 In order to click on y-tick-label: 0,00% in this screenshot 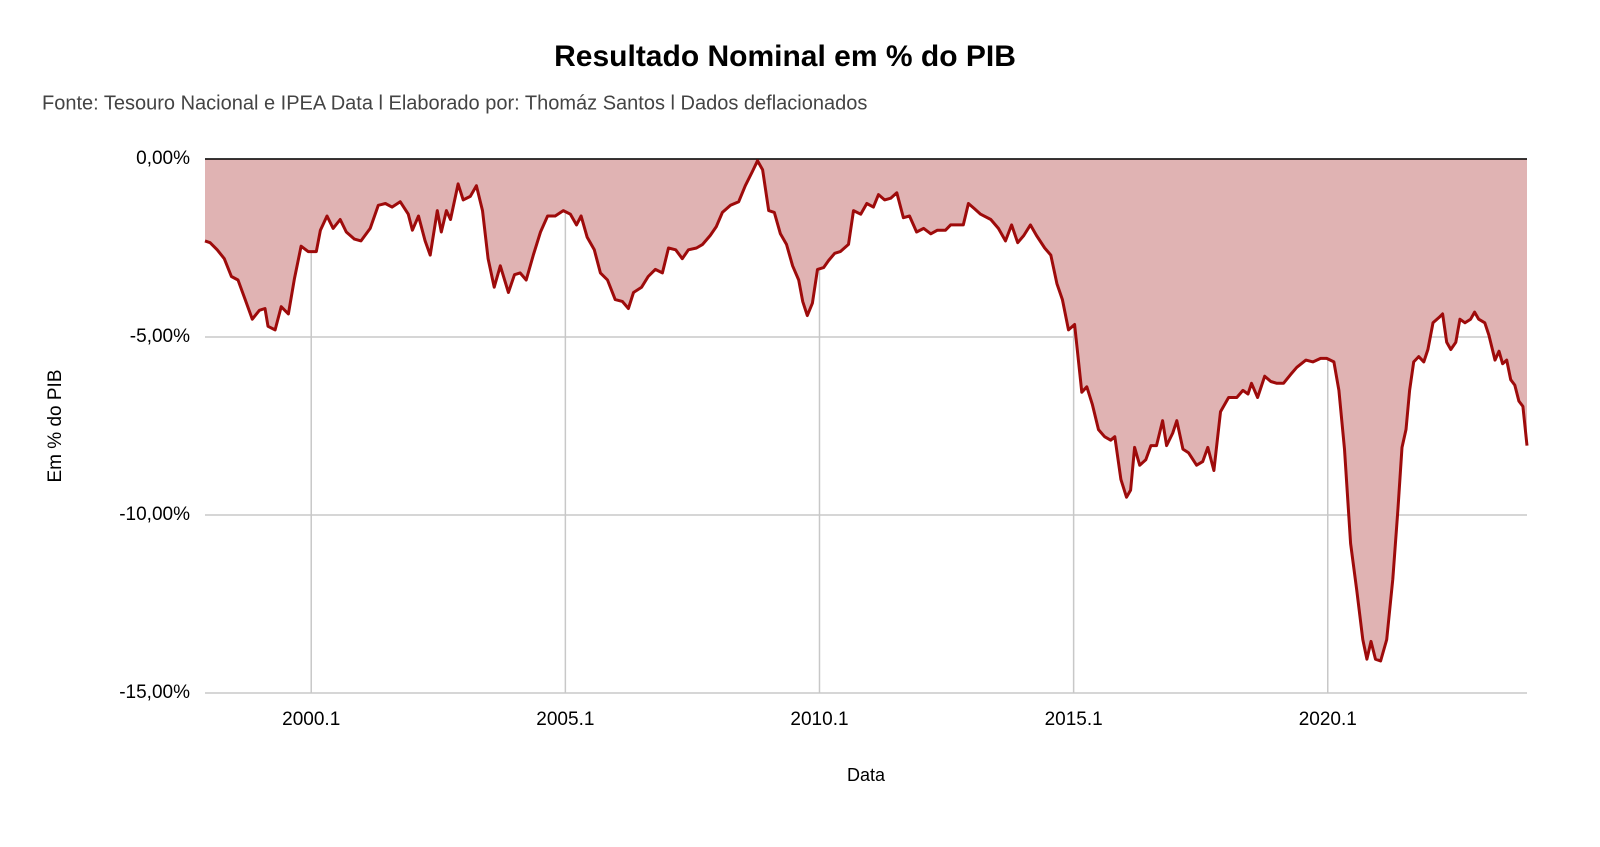, I will do `click(163, 158)`.